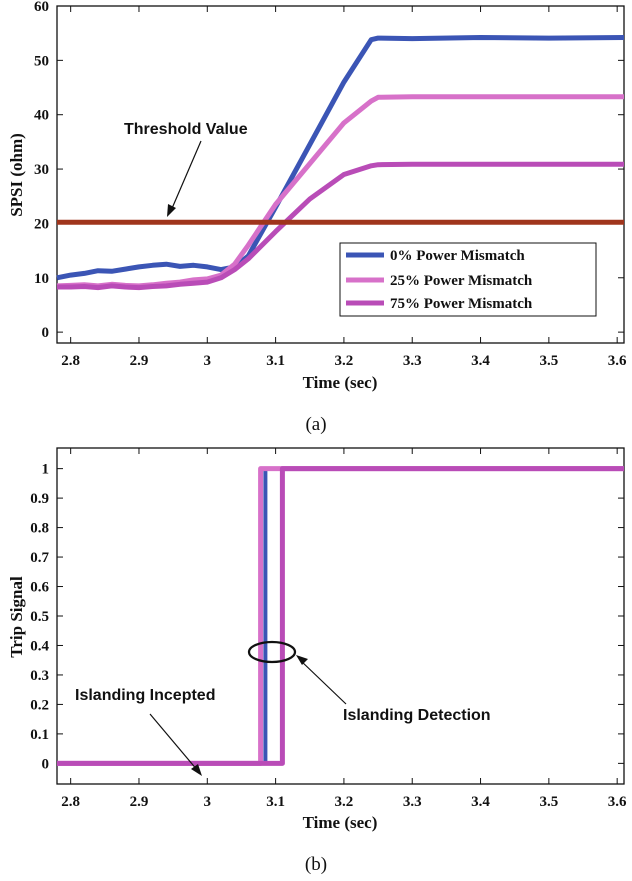 This screenshot has width=632, height=881. I want to click on x-axis-label-b: Time (sec), so click(340, 822).